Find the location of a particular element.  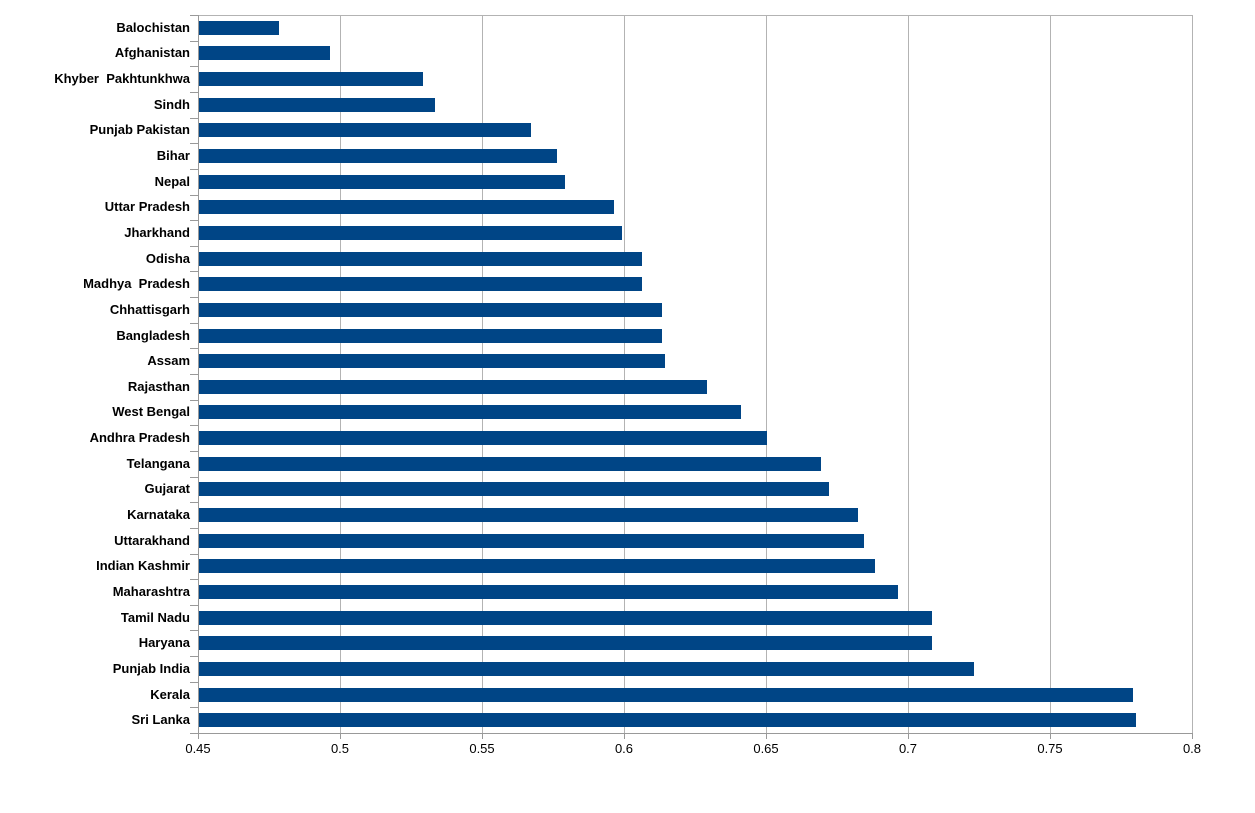

category-label: Rajasthan is located at coordinates (158, 386).